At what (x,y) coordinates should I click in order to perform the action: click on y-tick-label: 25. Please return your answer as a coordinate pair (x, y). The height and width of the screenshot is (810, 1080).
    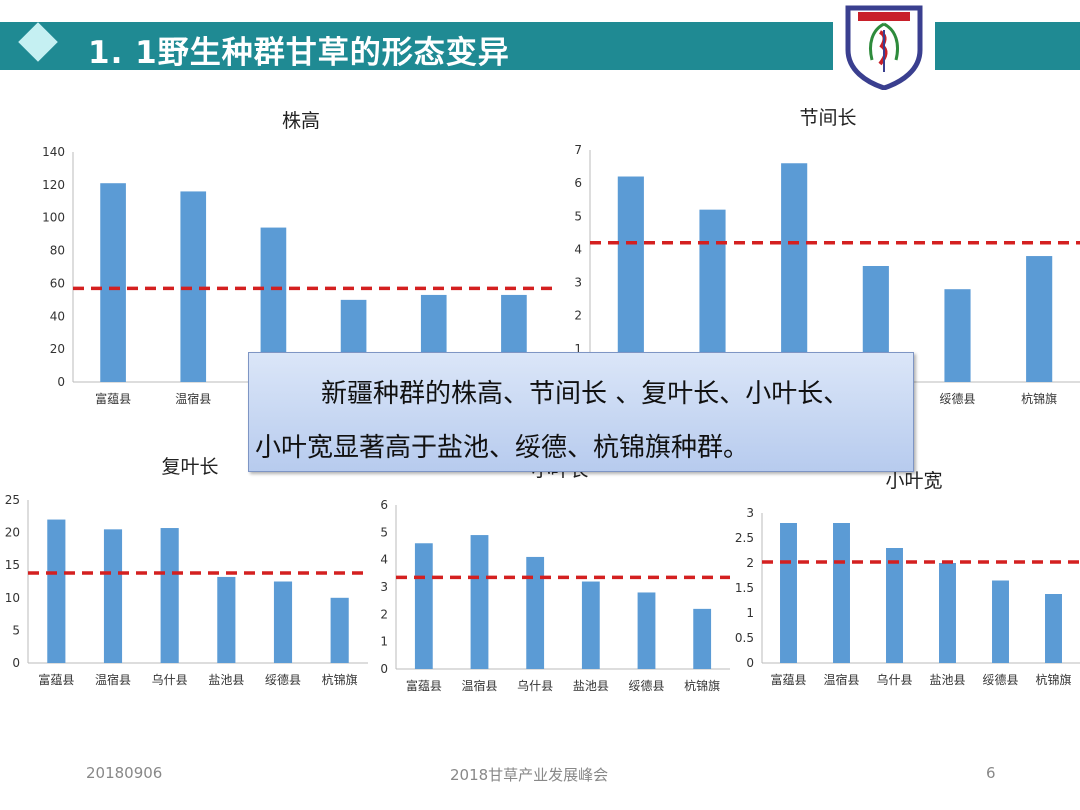
    Looking at the image, I should click on (12, 500).